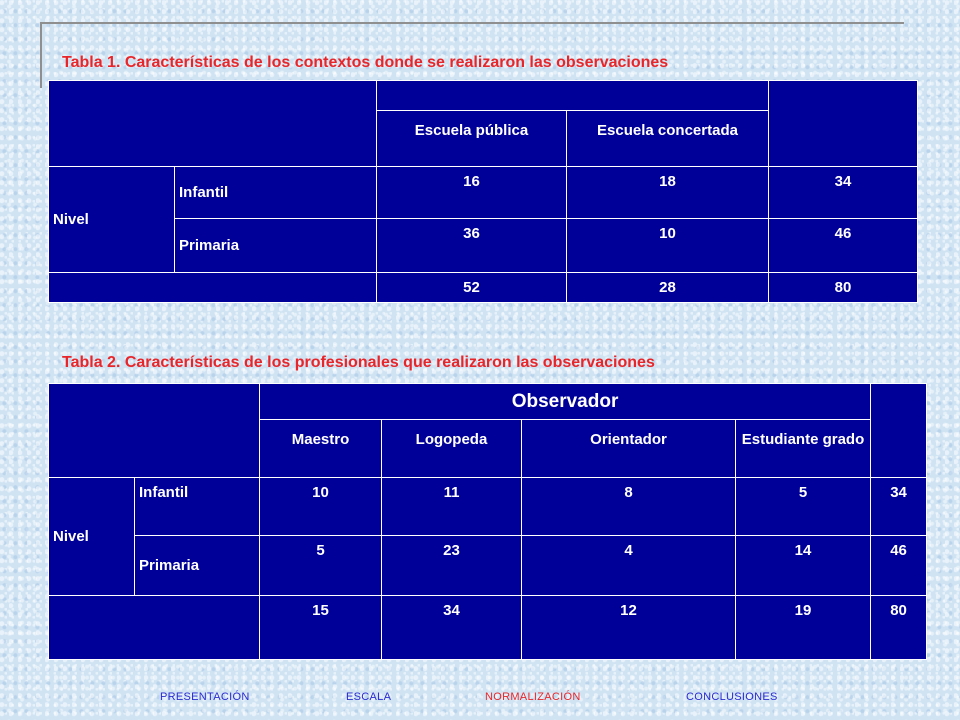 The height and width of the screenshot is (720, 960). What do you see at coordinates (451, 506) in the screenshot?
I see `table2-cell: 11` at bounding box center [451, 506].